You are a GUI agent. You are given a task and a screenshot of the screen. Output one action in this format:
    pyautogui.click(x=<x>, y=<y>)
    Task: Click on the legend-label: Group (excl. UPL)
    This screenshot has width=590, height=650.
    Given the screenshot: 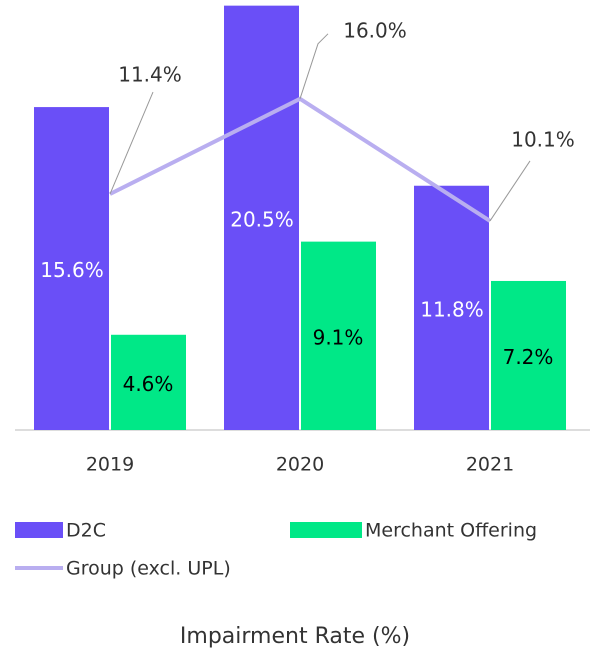 What is the action you would take?
    pyautogui.click(x=148, y=569)
    